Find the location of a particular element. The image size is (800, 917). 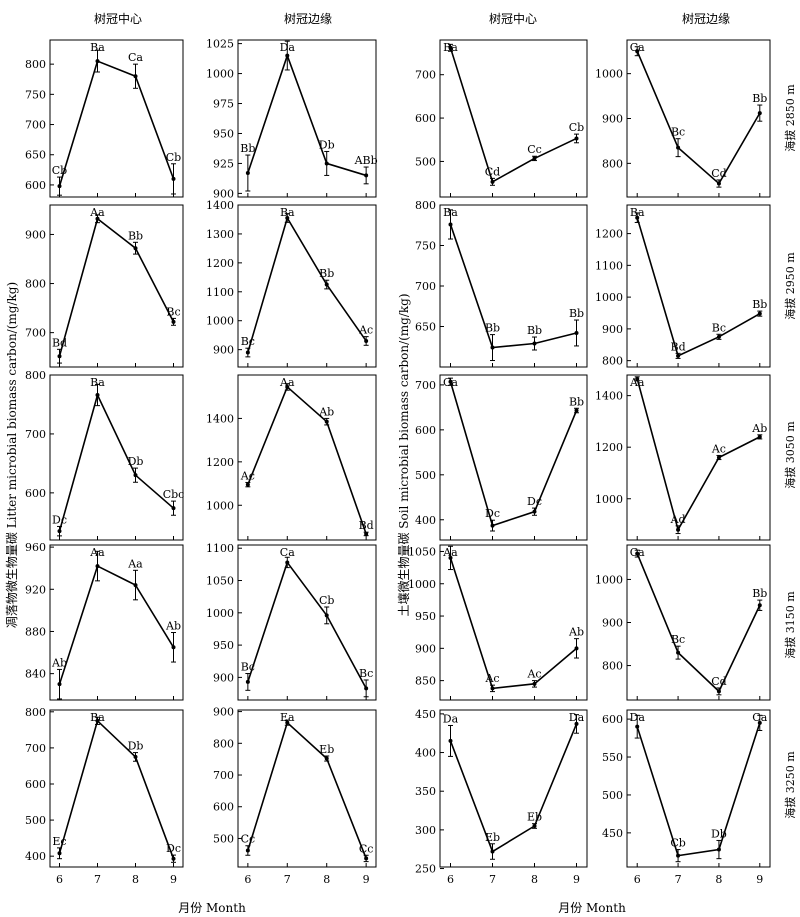

panel-3-3-ytick-label: 600 is located at coordinates (425, 430).